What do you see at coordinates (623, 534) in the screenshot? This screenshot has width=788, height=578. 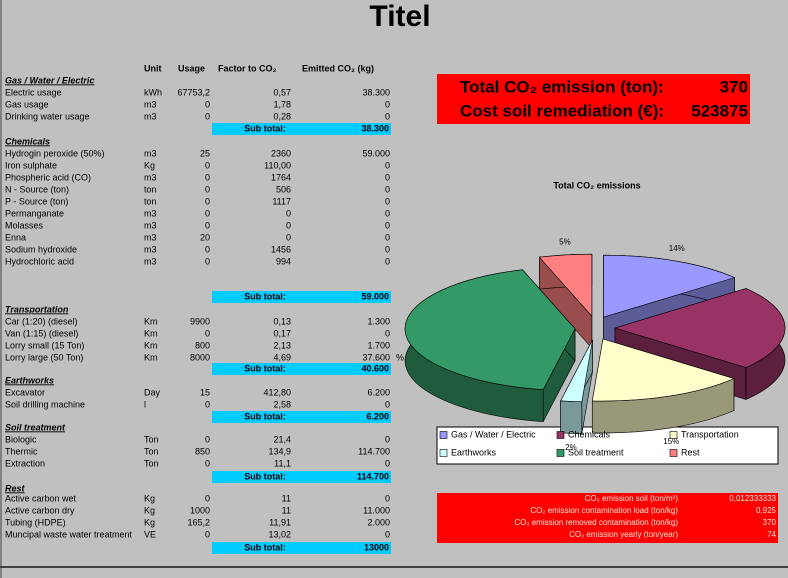 I see `indicator-label: CO₂ emission yearly (ton/year)` at bounding box center [623, 534].